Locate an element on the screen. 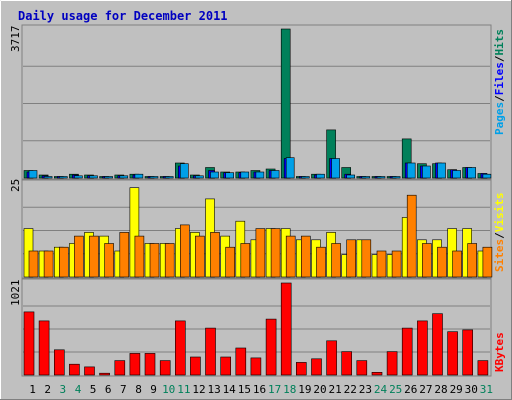 The height and width of the screenshot is (400, 512). x-tick-label-day-28: 28 is located at coordinates (440, 389).